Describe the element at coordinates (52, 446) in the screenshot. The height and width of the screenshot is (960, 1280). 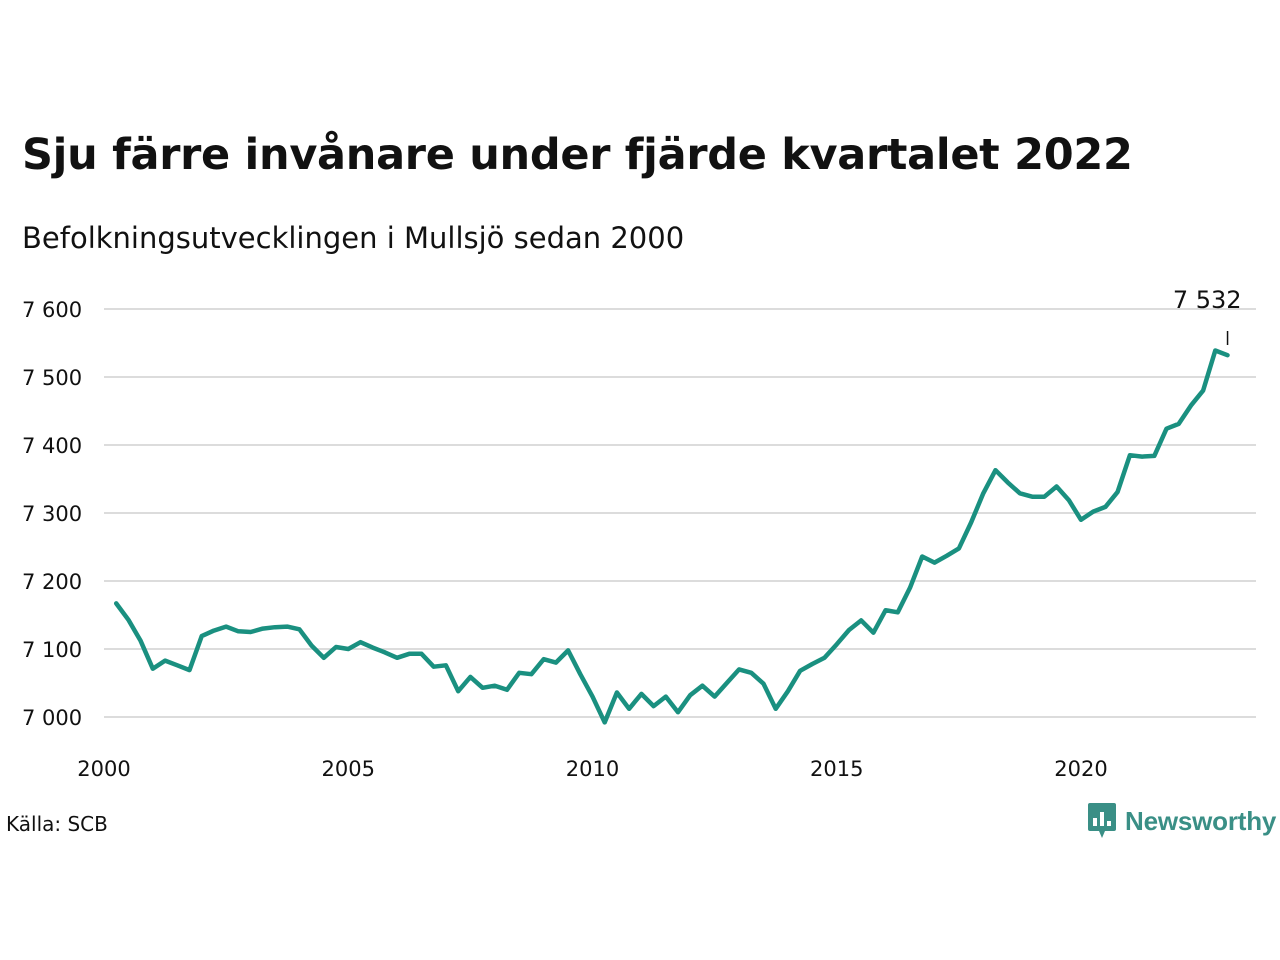
I see `y-tick-label: 7 400` at that location.